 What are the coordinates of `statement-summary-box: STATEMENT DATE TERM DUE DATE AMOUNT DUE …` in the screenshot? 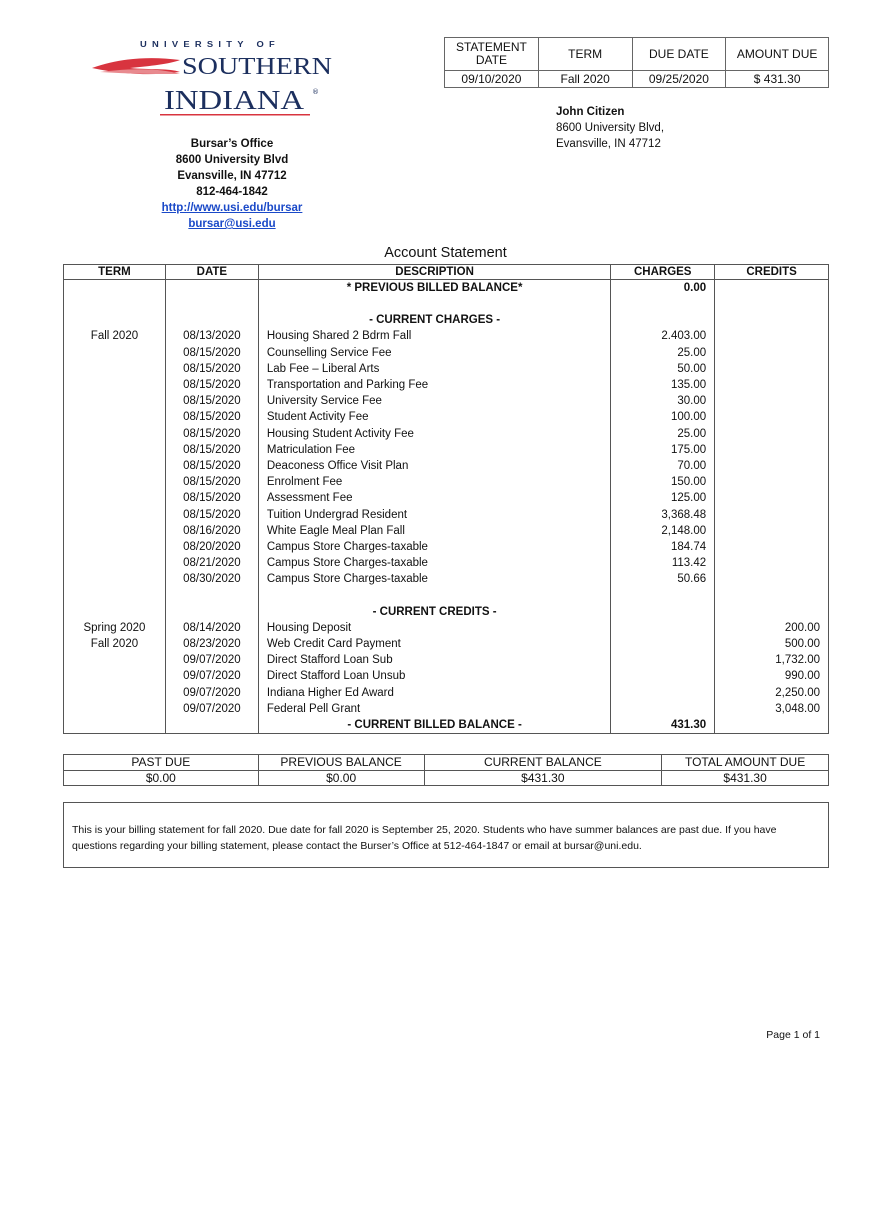 It's located at (636, 62).